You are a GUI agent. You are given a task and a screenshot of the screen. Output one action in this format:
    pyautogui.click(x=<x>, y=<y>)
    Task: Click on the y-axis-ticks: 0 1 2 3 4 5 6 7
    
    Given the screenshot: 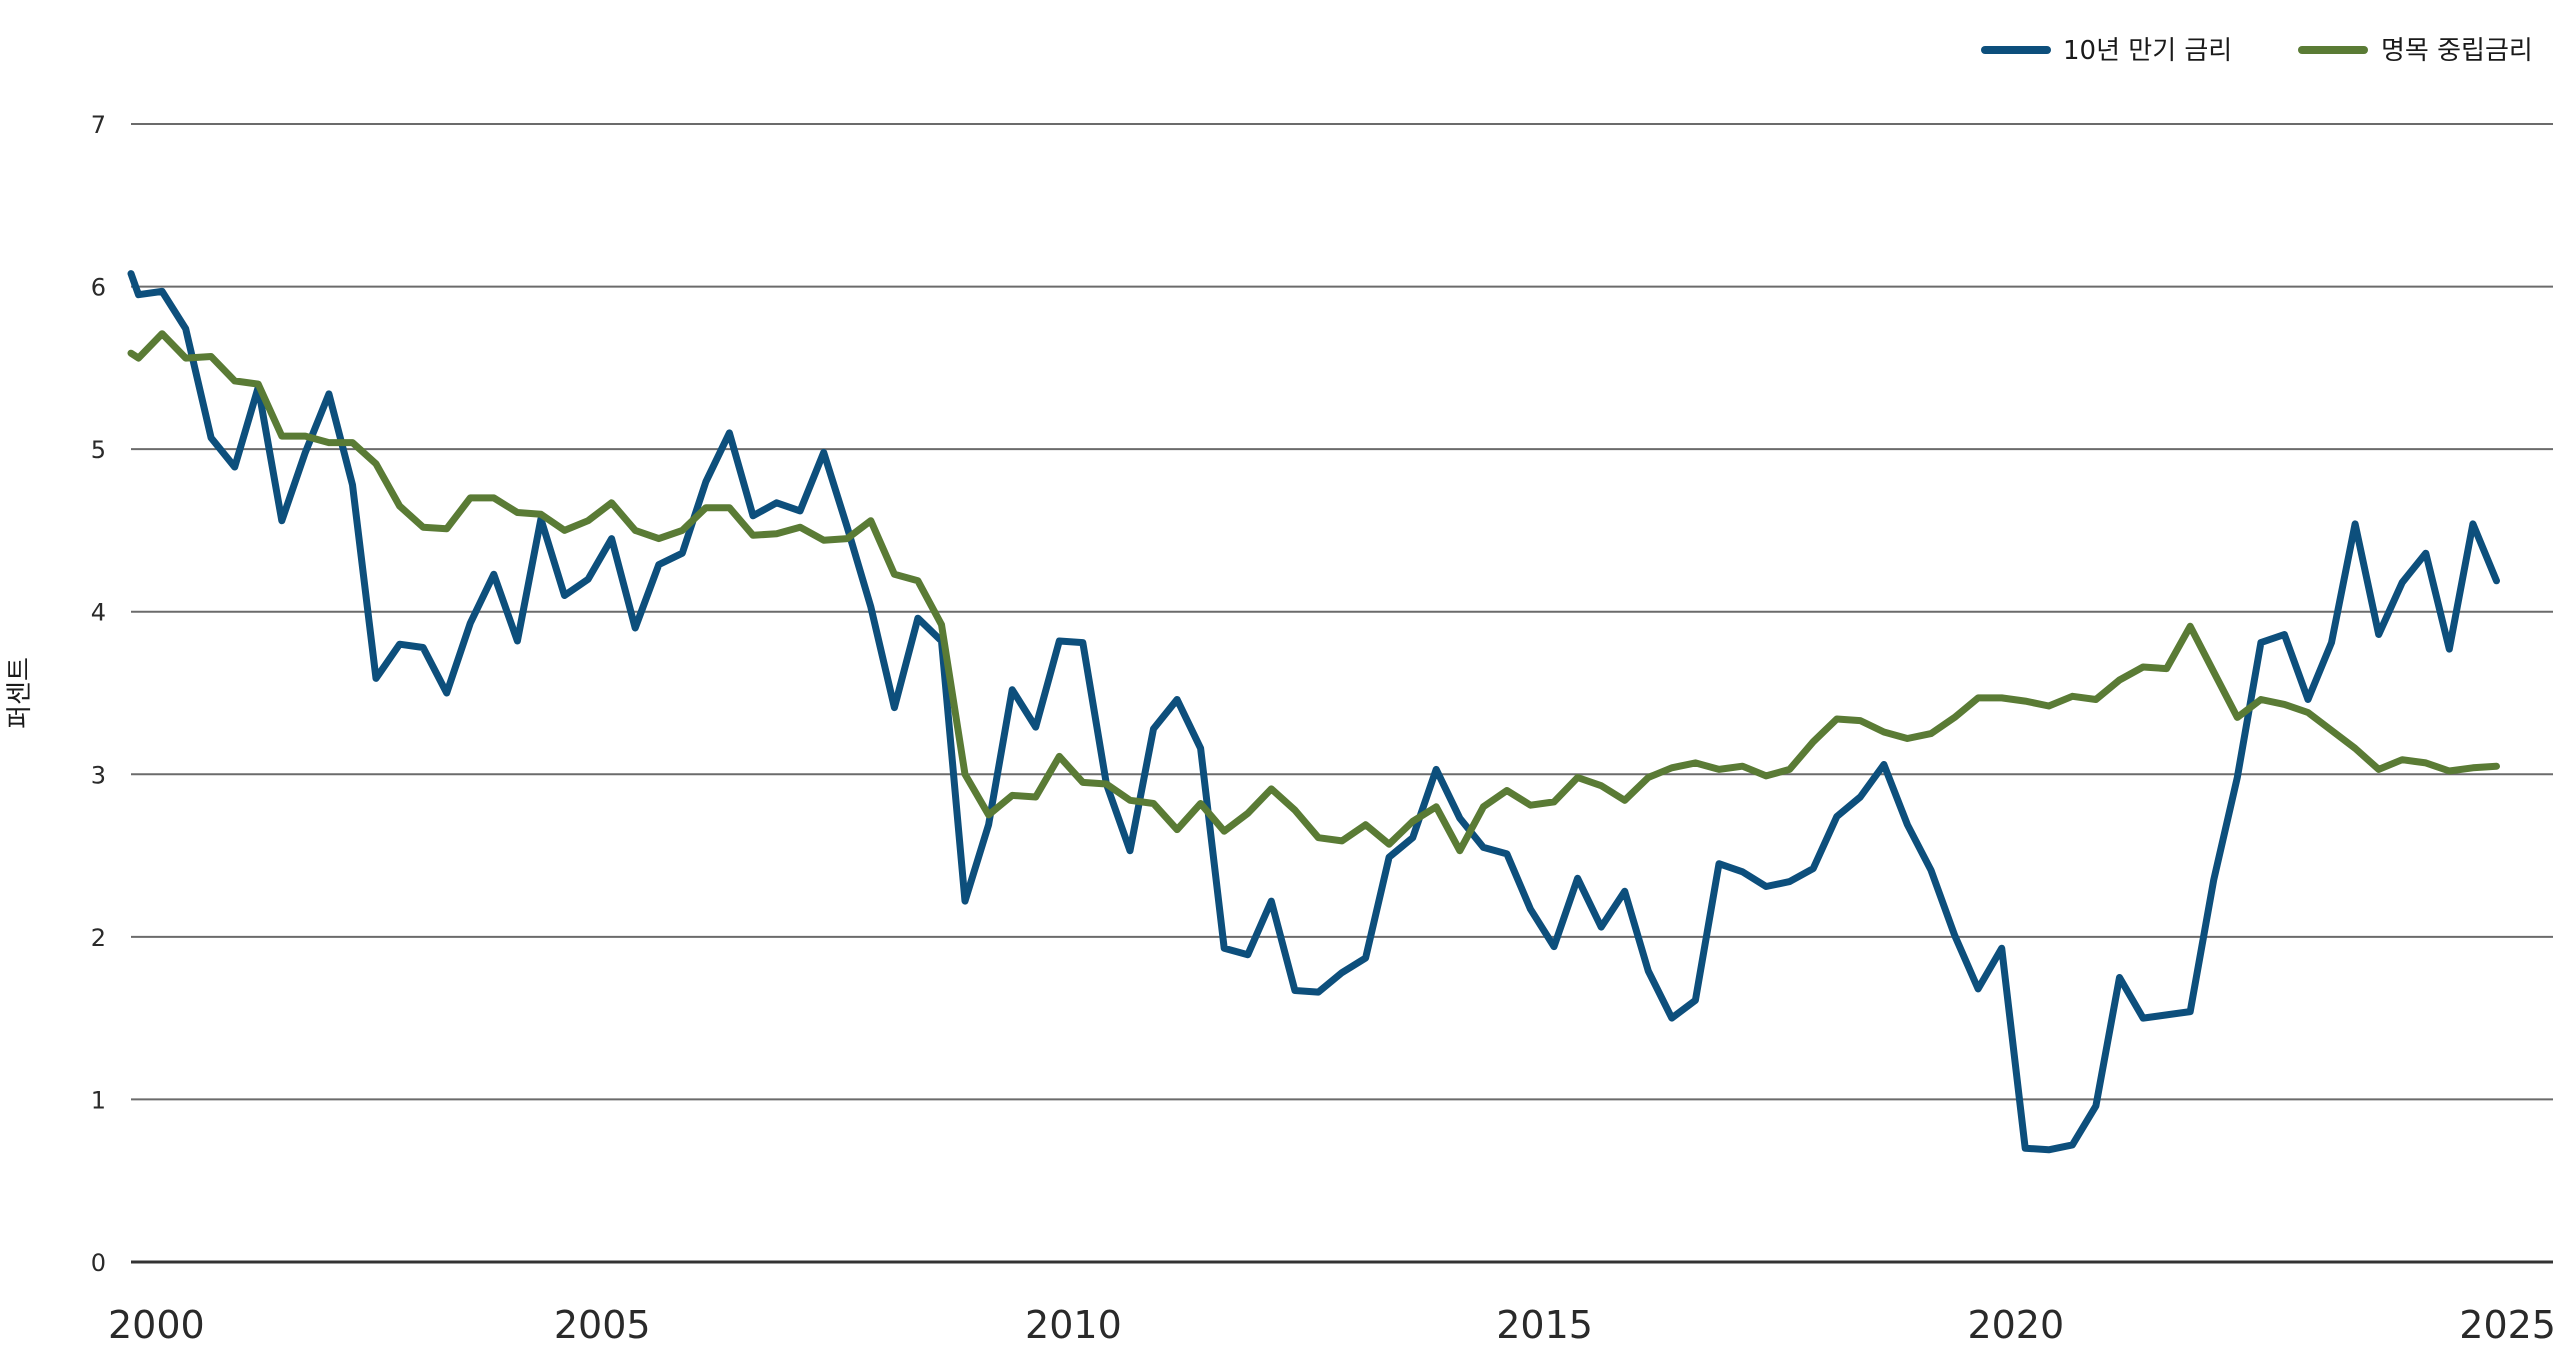 What is the action you would take?
    pyautogui.click(x=98, y=694)
    